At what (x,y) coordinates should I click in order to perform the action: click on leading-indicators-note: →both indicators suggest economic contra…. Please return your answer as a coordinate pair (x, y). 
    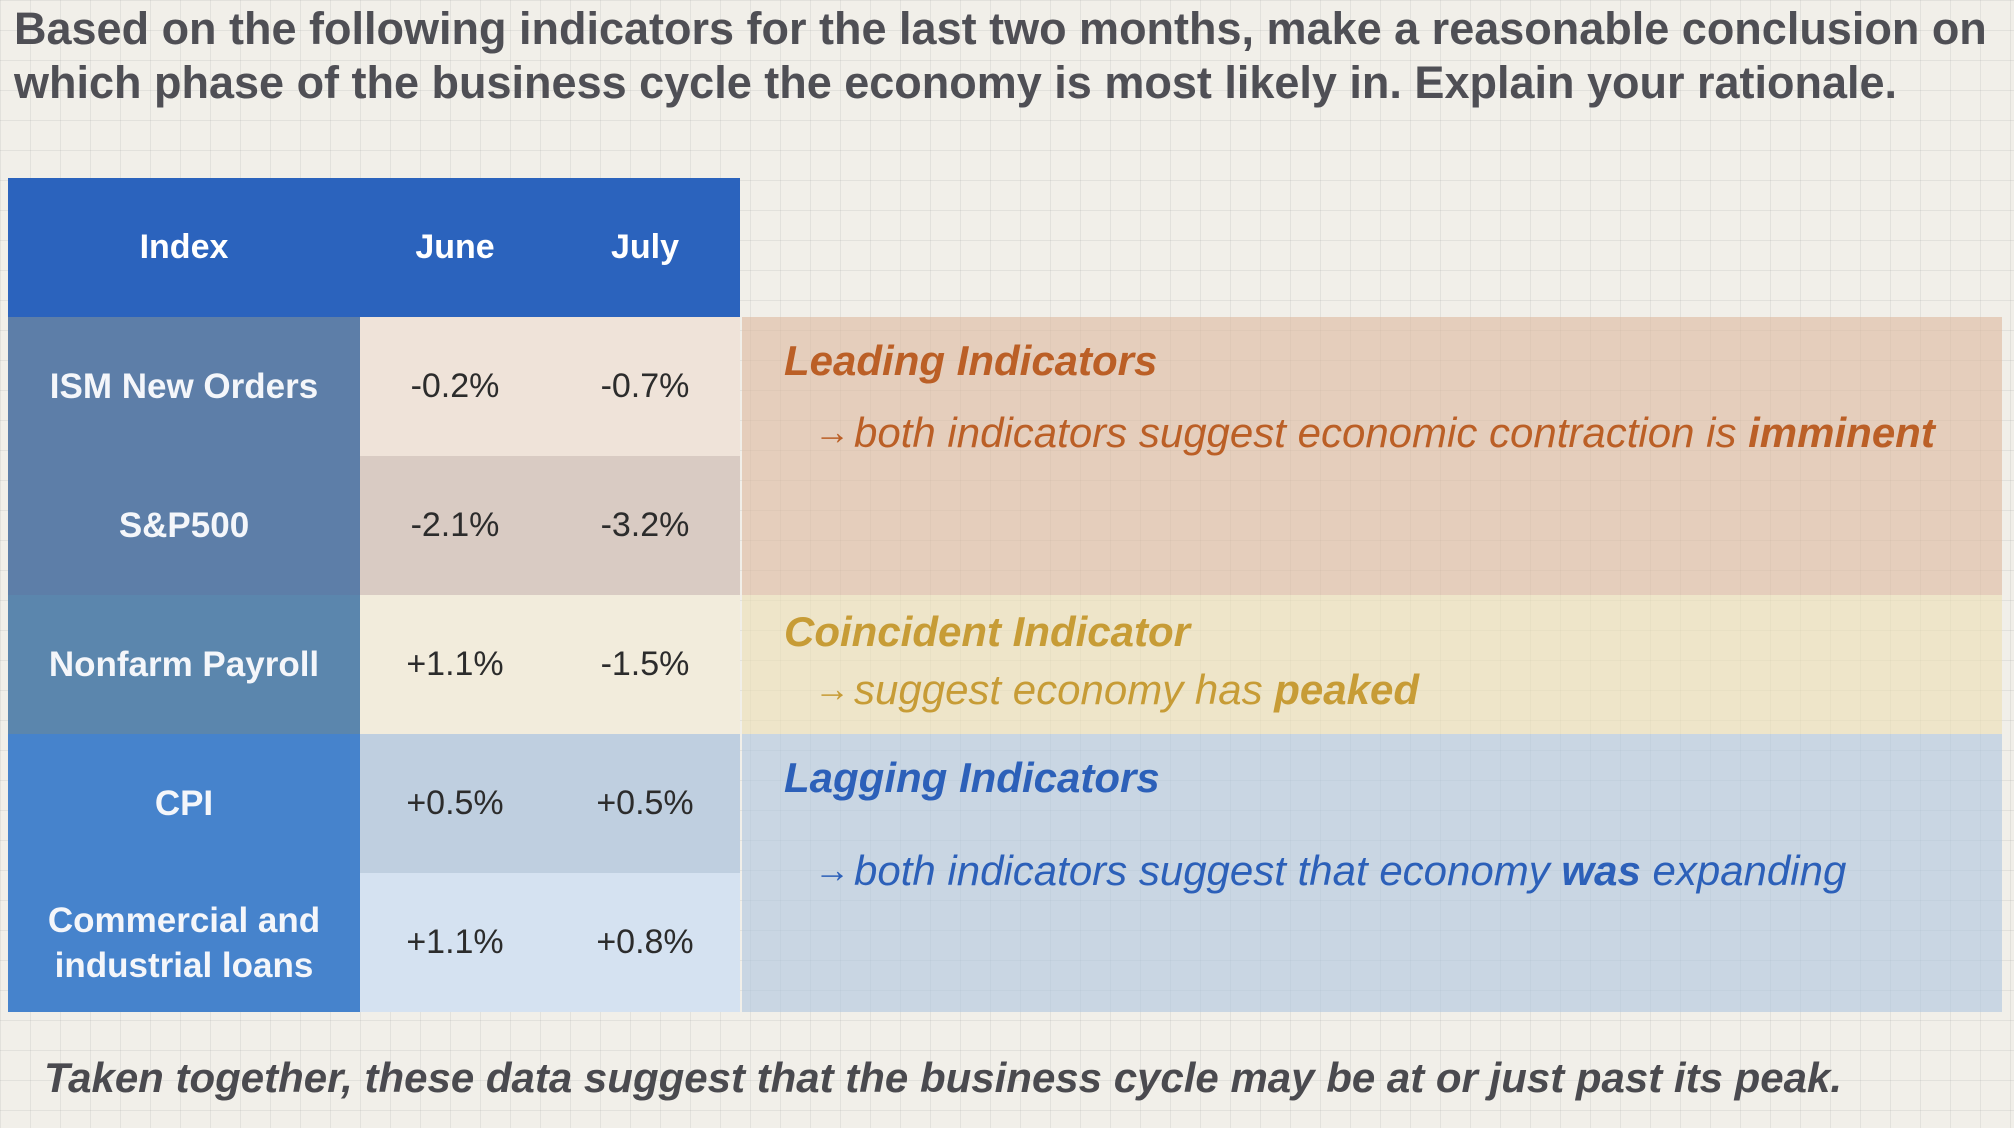
    Looking at the image, I should click on (1374, 433).